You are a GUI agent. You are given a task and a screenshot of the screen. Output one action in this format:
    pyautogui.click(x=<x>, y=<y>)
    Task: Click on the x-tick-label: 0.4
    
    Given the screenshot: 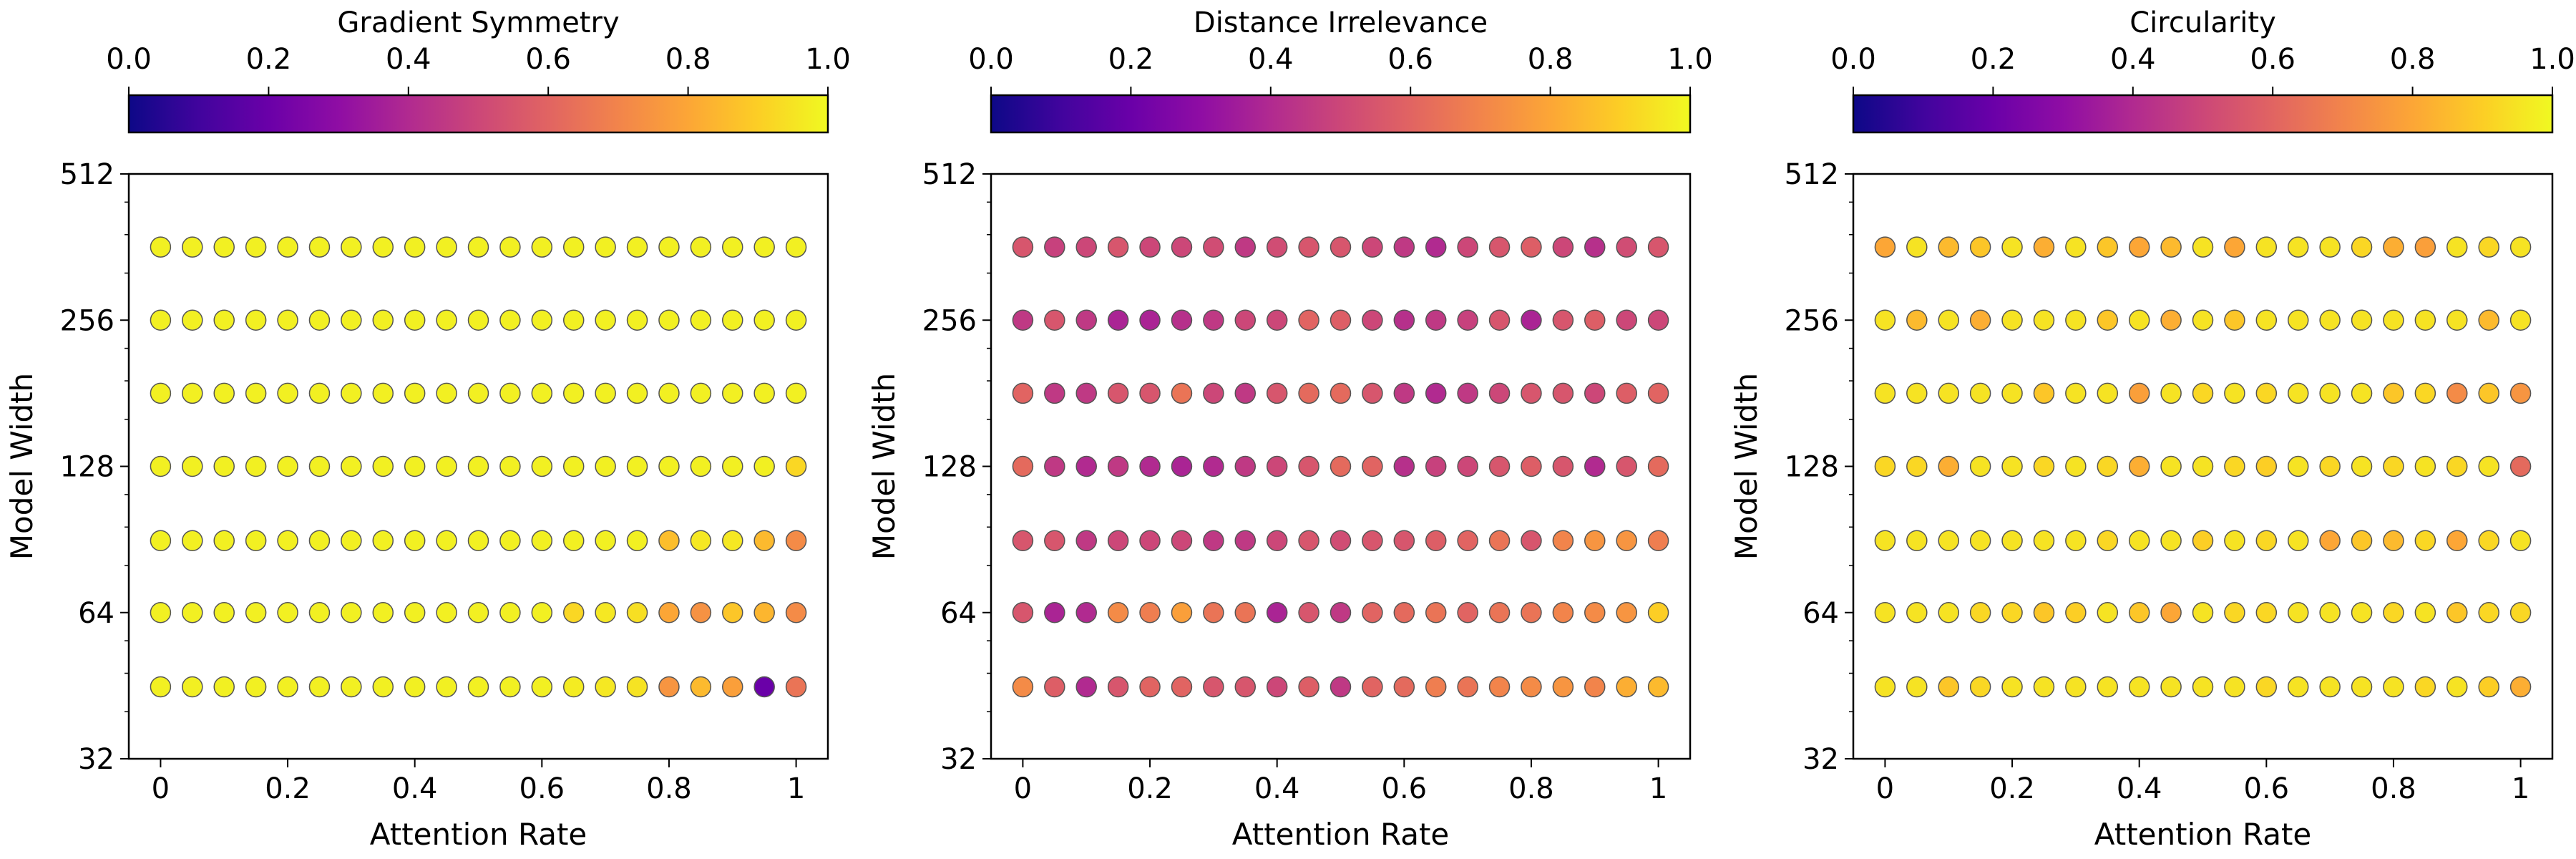 What is the action you would take?
    pyautogui.click(x=1277, y=788)
    